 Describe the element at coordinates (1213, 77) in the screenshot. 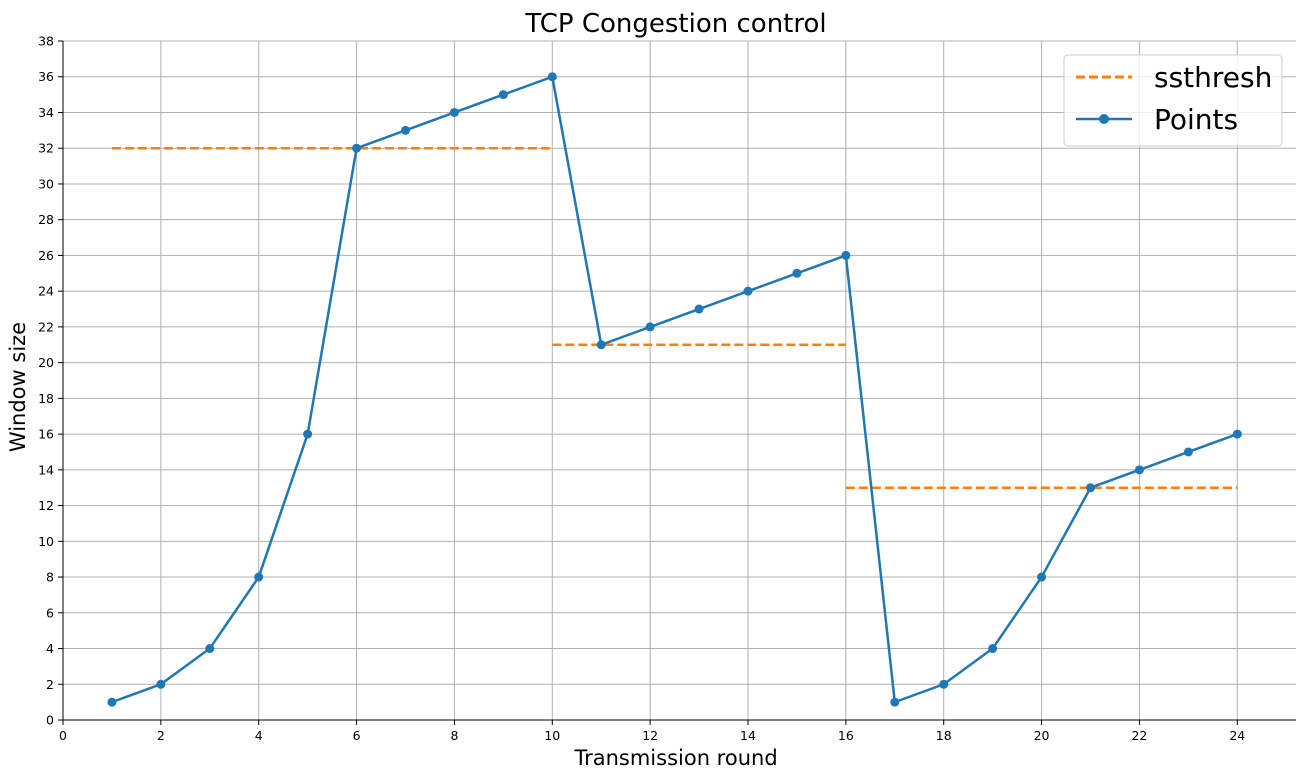

I see `legend-ssthresh-label: ssthresh` at that location.